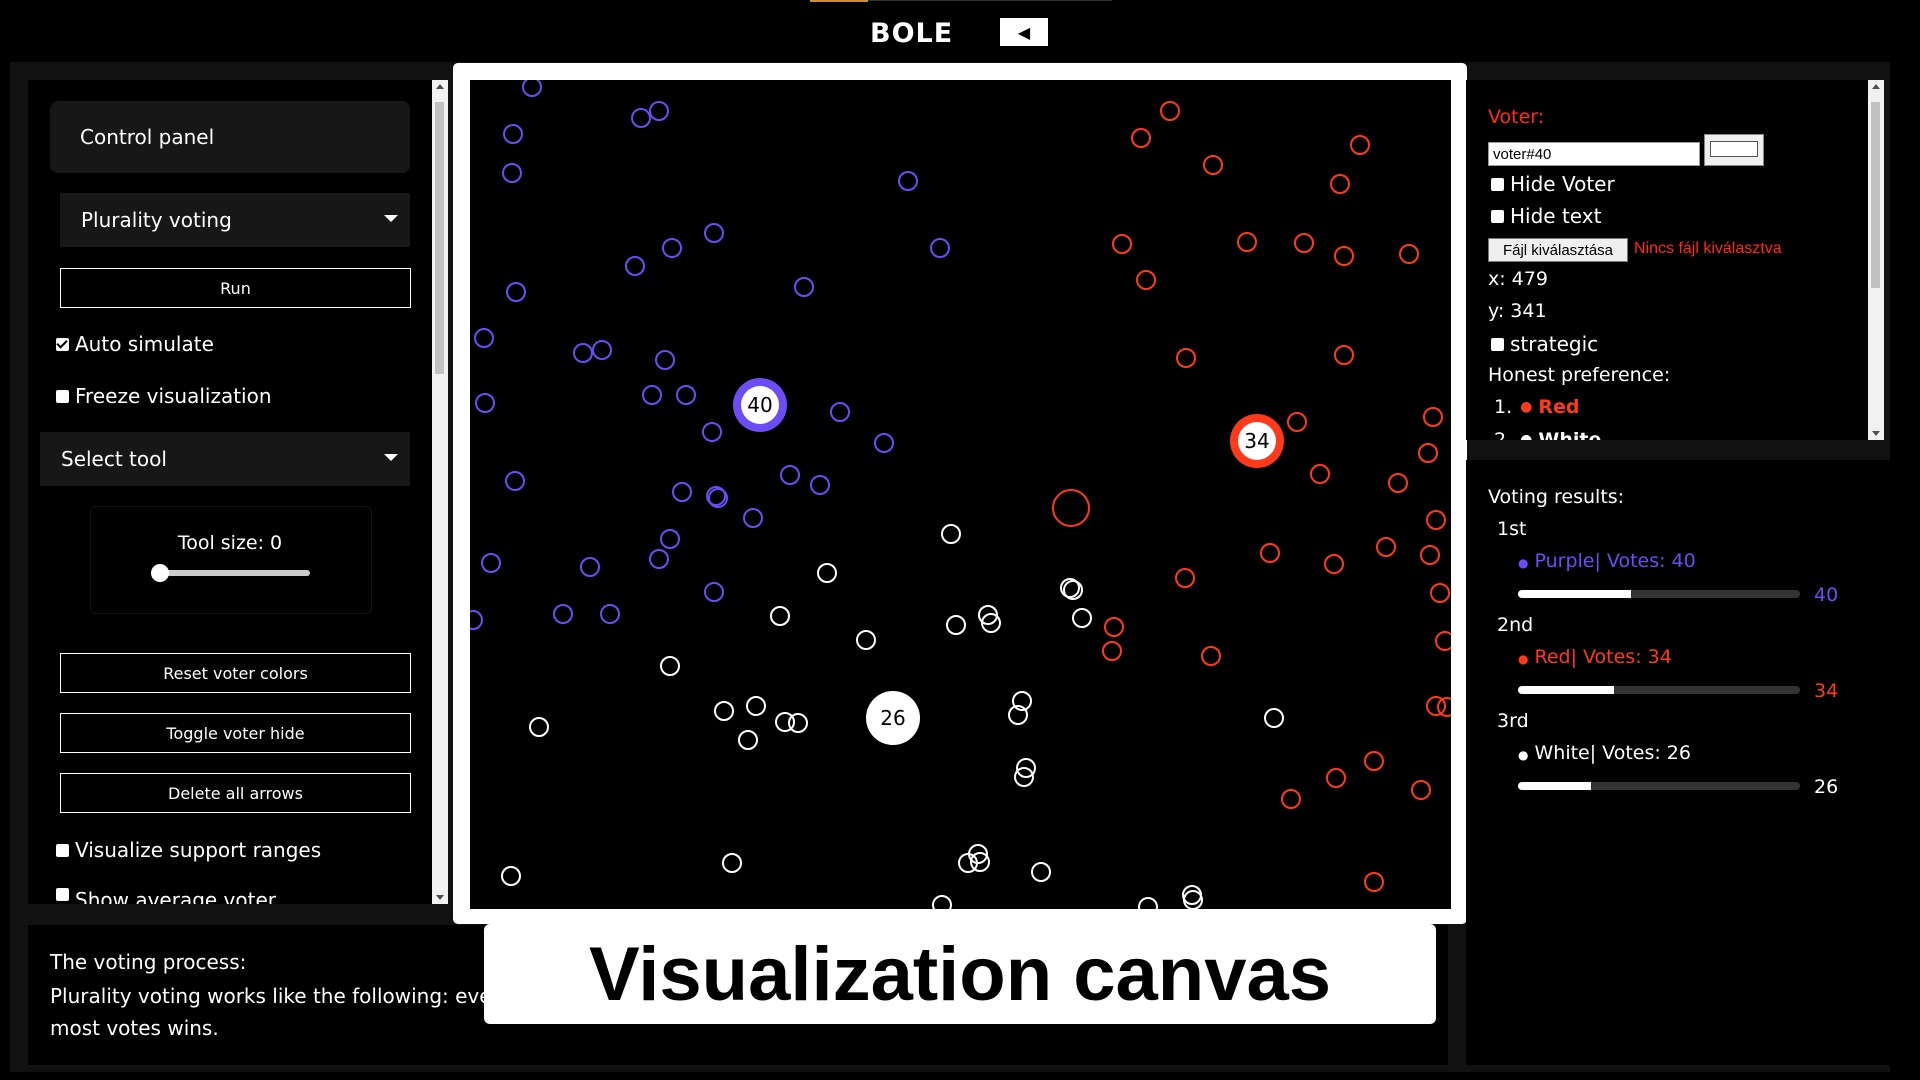  I want to click on collapse-button: ◀, so click(1024, 32).